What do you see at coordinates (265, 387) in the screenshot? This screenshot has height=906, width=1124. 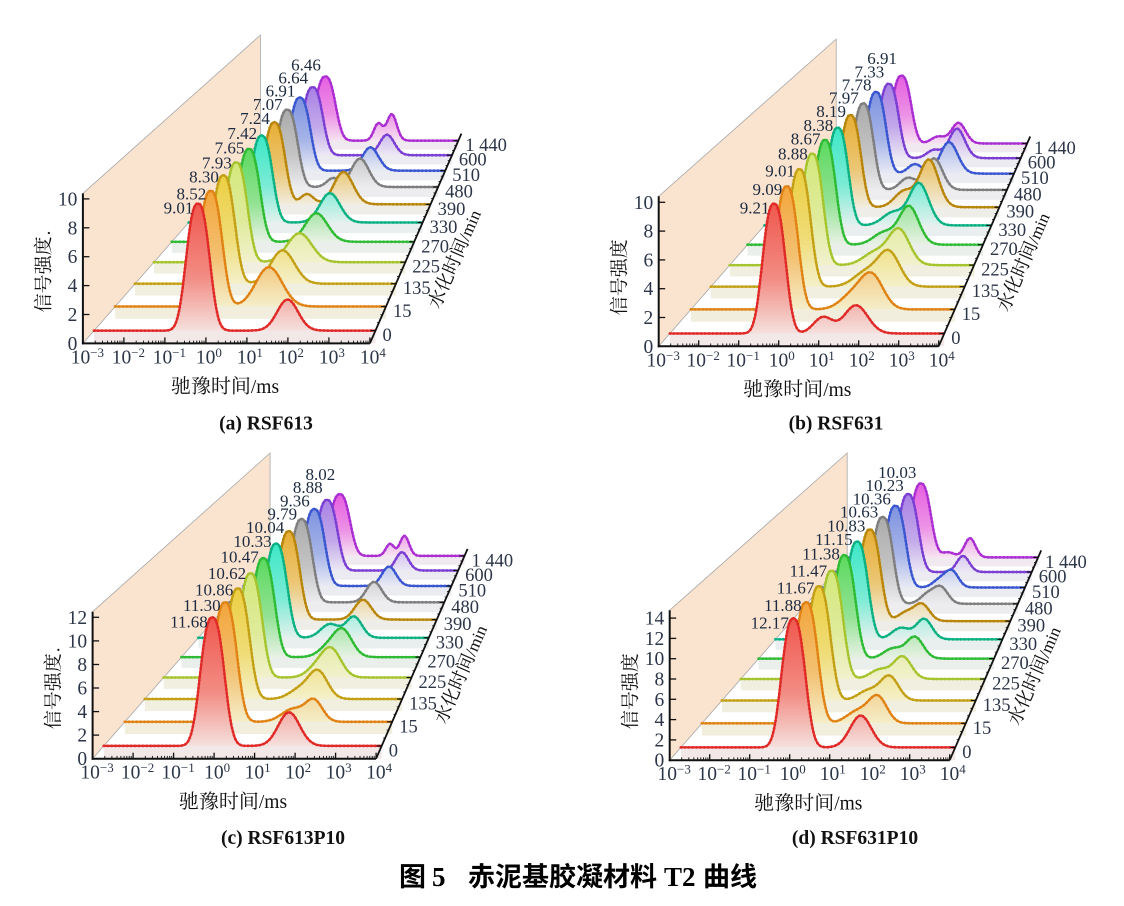 I see `svg-text: /ms` at bounding box center [265, 387].